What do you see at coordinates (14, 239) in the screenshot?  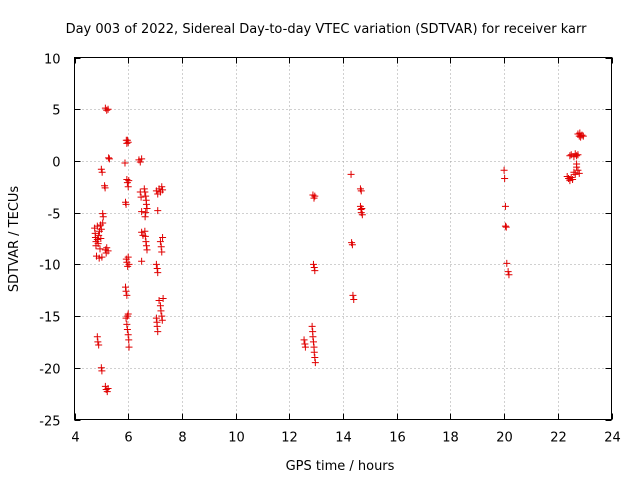 I see `y-axis-label: SDTVAR / TECUs` at bounding box center [14, 239].